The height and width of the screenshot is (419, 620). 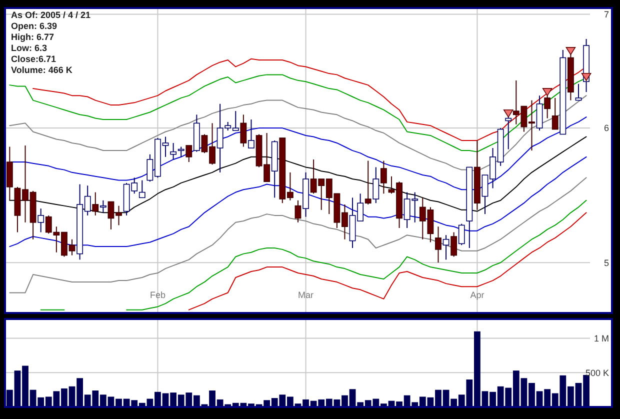 I want to click on x-tick-label: Apr, so click(x=477, y=295).